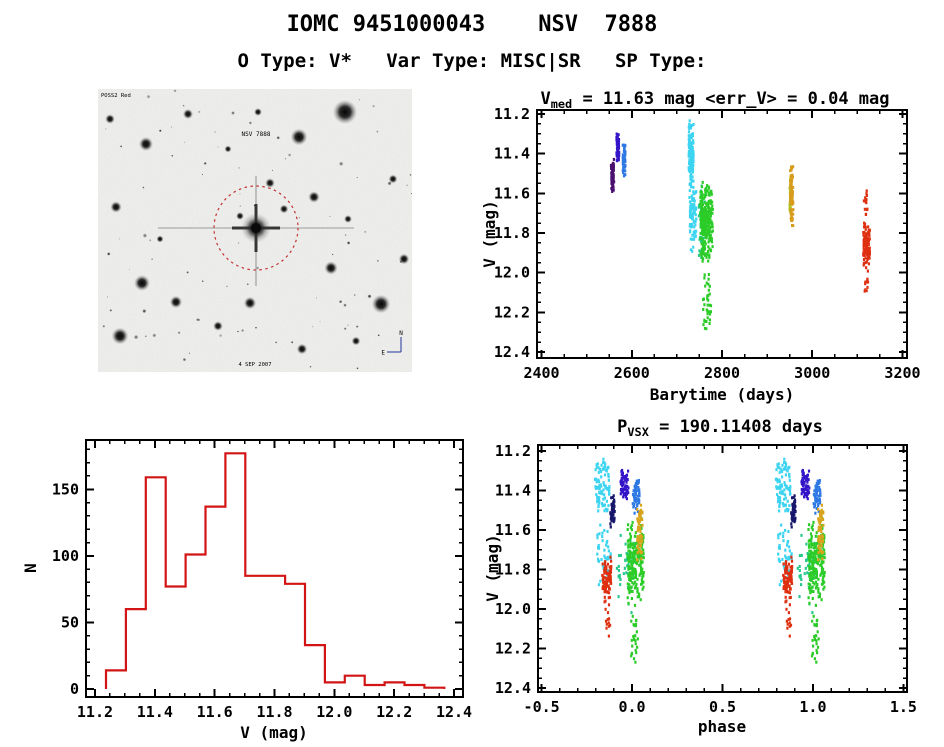 The width and height of the screenshot is (944, 747). Describe the element at coordinates (472, 24) in the screenshot. I see `page-title: IOMC 9451000043 NSV 7888` at that location.